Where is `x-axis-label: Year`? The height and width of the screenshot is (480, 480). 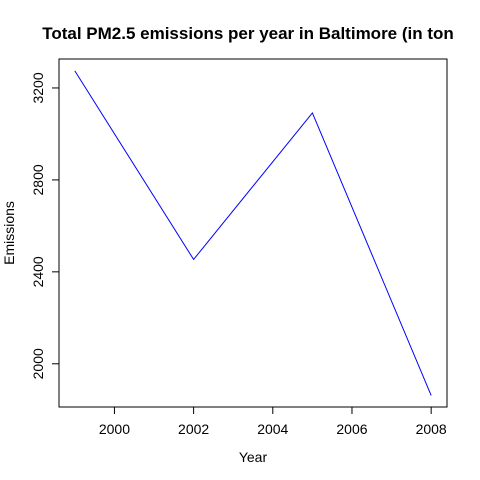 x-axis-label: Year is located at coordinates (253, 457).